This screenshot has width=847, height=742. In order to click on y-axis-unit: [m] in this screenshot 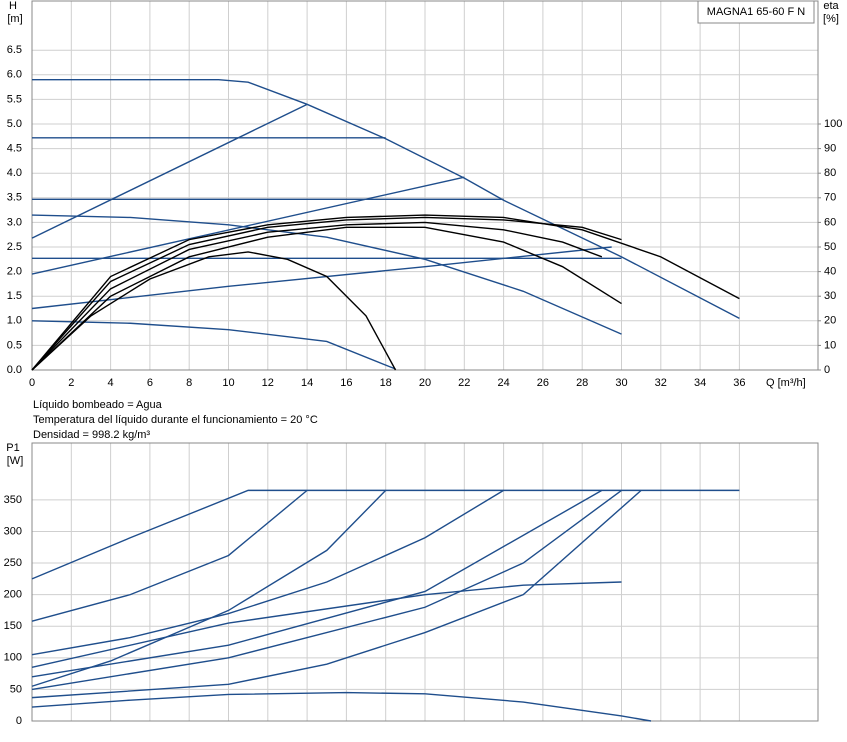, I will do `click(14, 19)`.